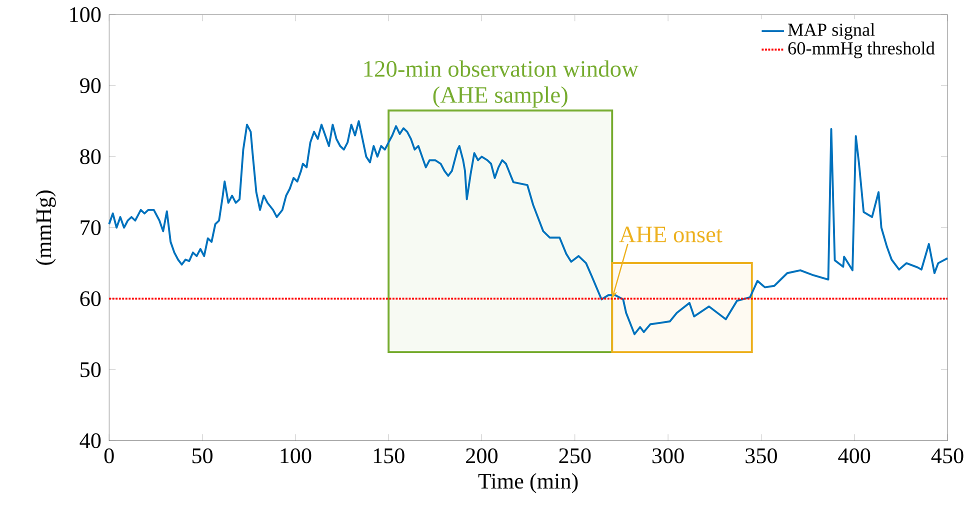 This screenshot has height=517, width=969. Describe the element at coordinates (947, 456) in the screenshot. I see `x-tick-label: 450` at that location.